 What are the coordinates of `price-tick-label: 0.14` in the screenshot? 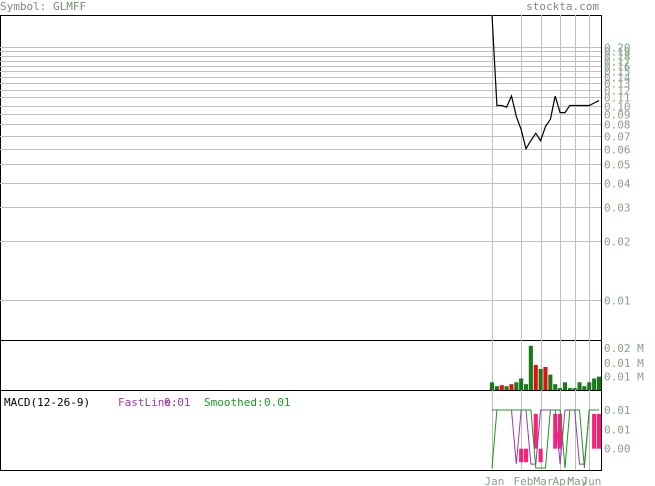 It's located at (617, 78).